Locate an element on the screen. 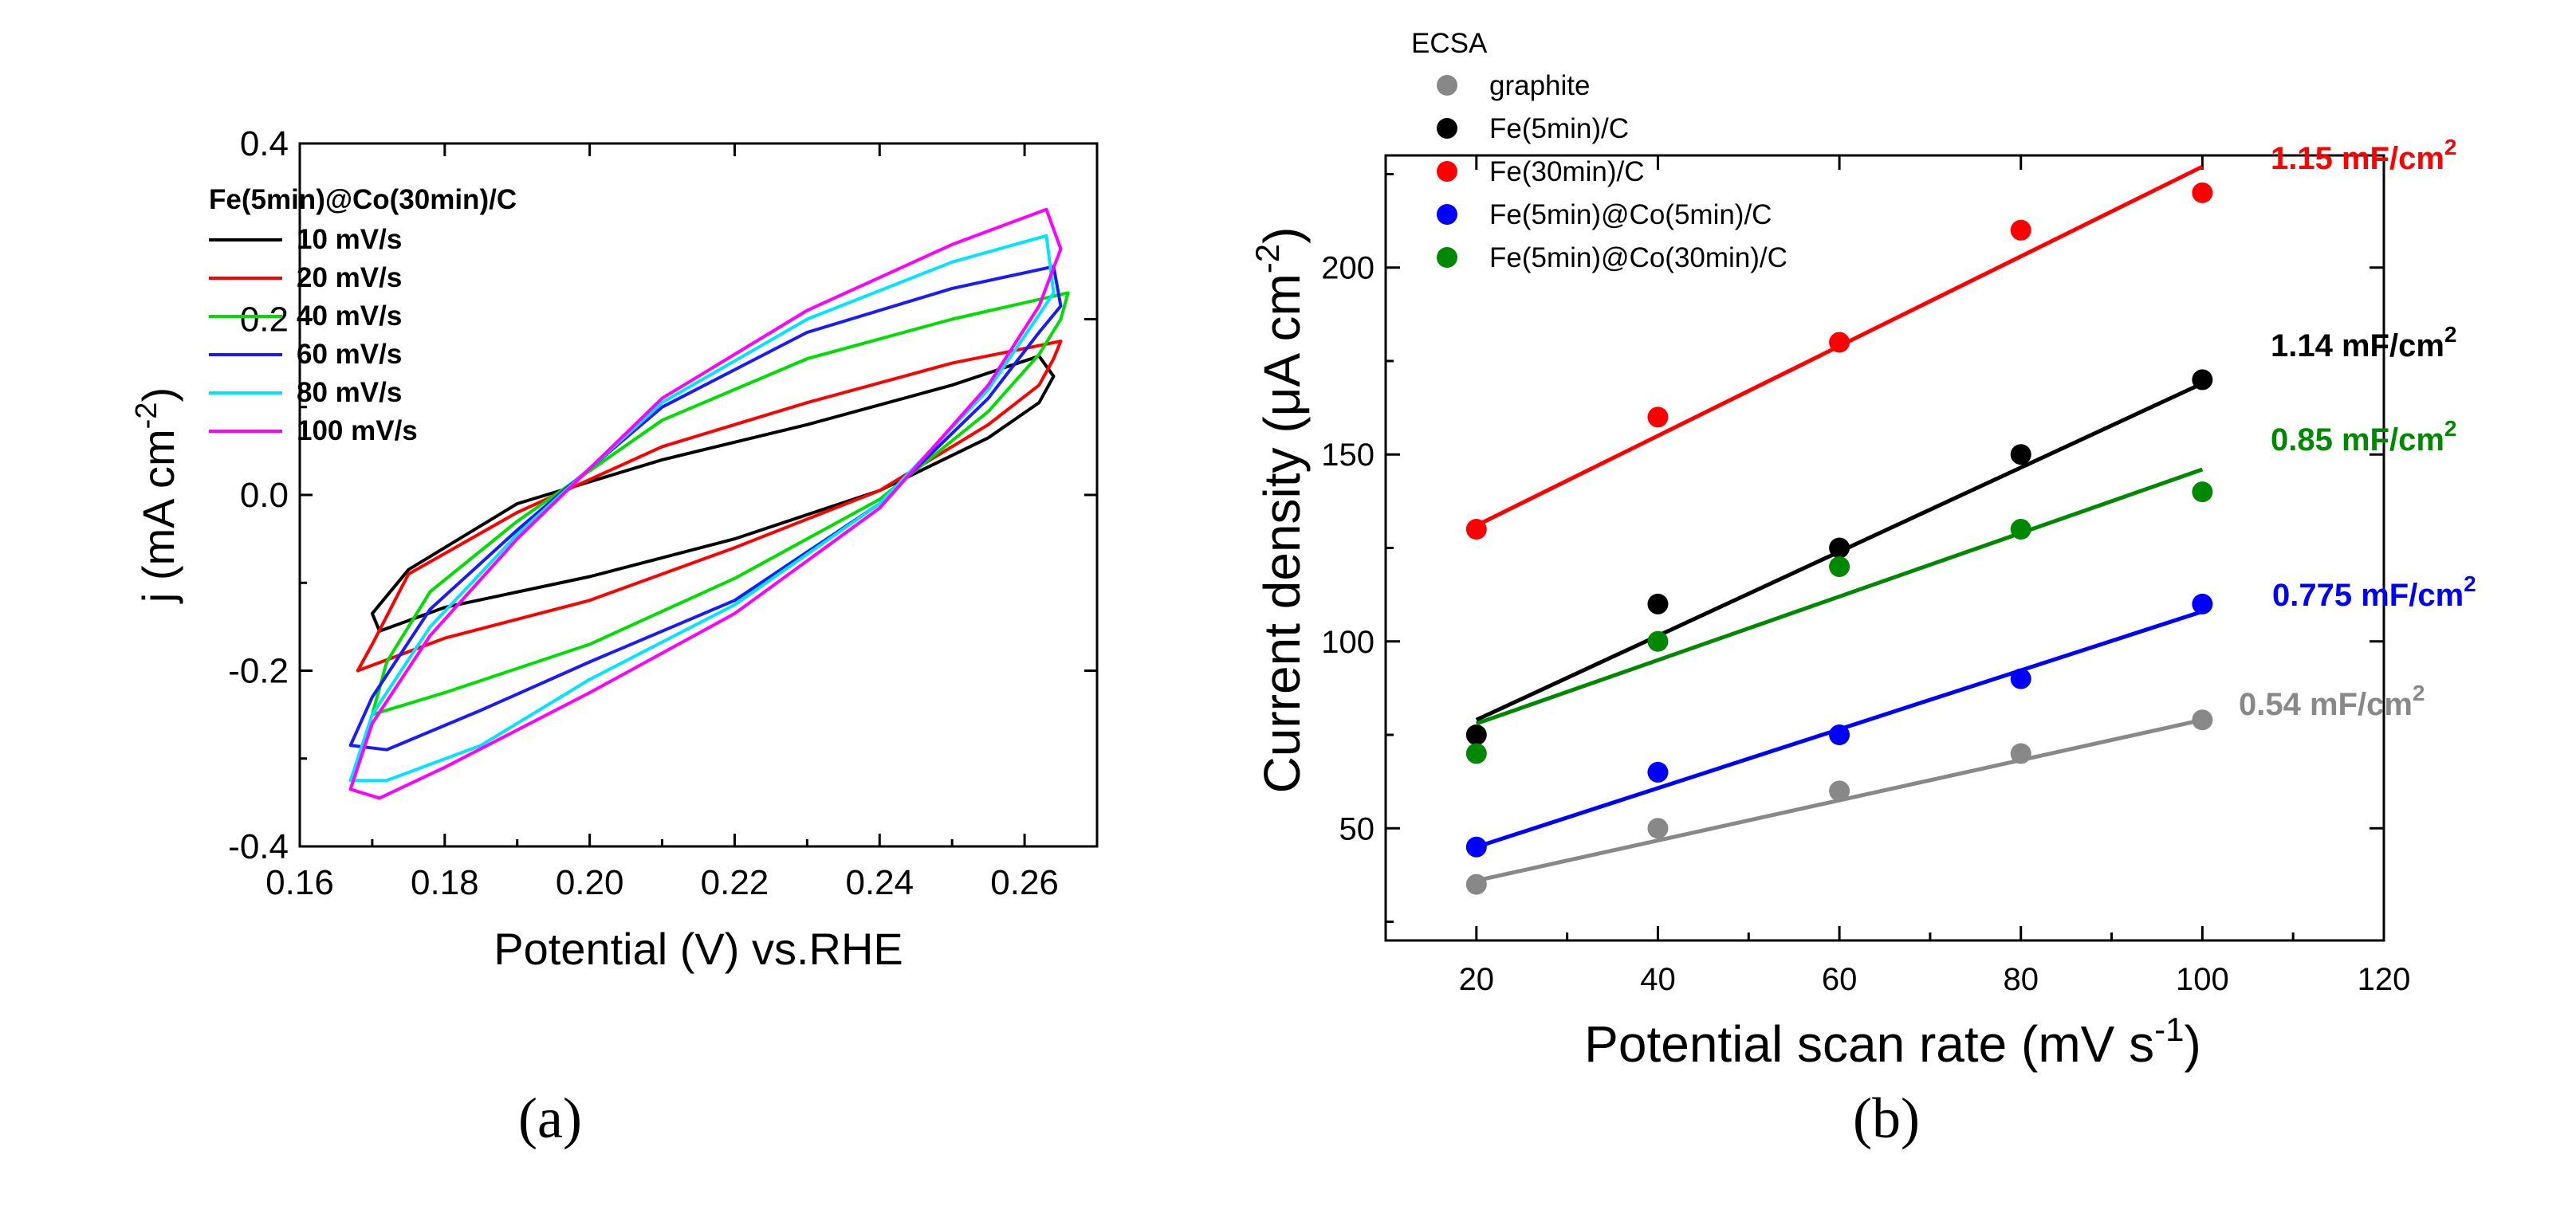  panel-a-y-label-close: ) is located at coordinates (158, 394).